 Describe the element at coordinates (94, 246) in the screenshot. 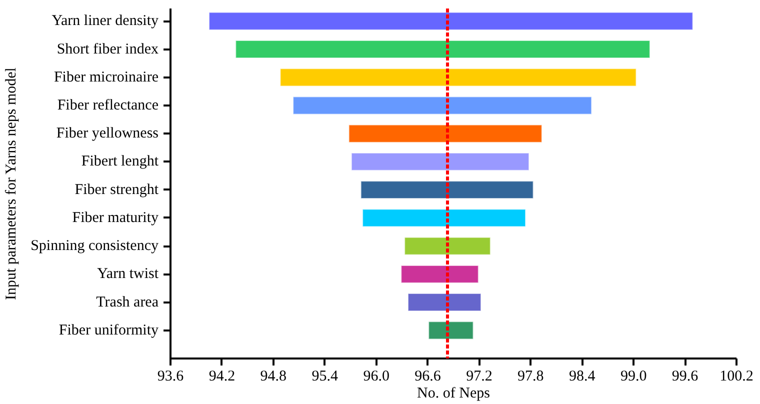

I see `y-tick-label: Spinning consistency` at that location.